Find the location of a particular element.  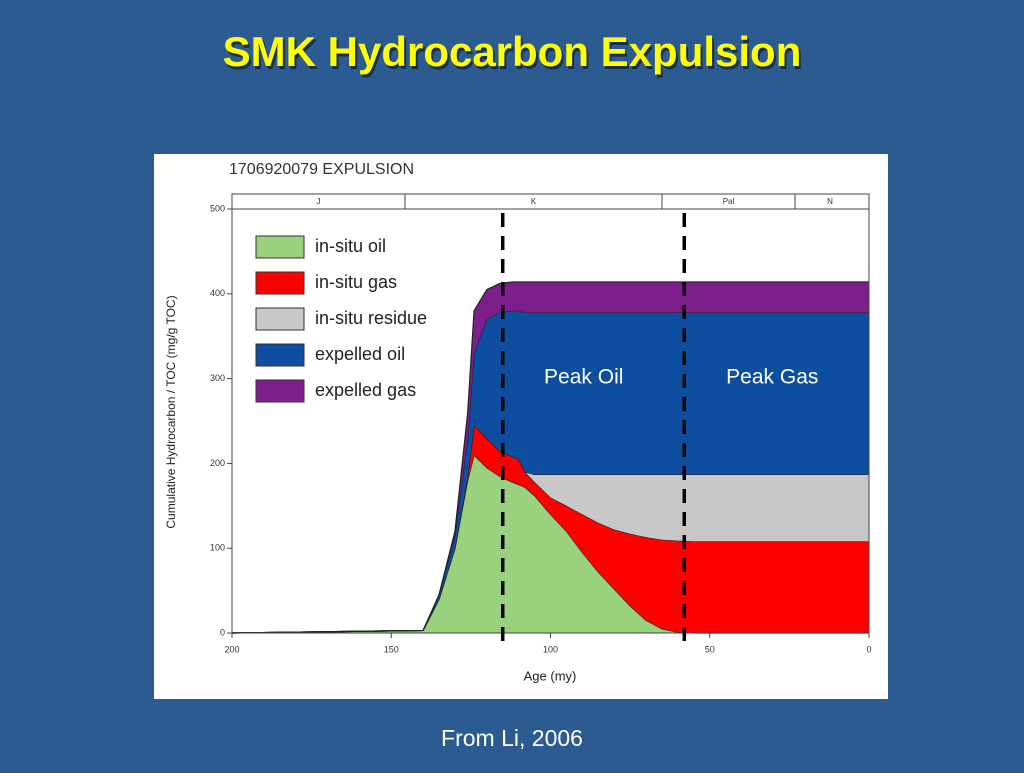

y-axis-label: Cumulative Hydrocarbon / TOC (mg/g TOC) is located at coordinates (171, 411).